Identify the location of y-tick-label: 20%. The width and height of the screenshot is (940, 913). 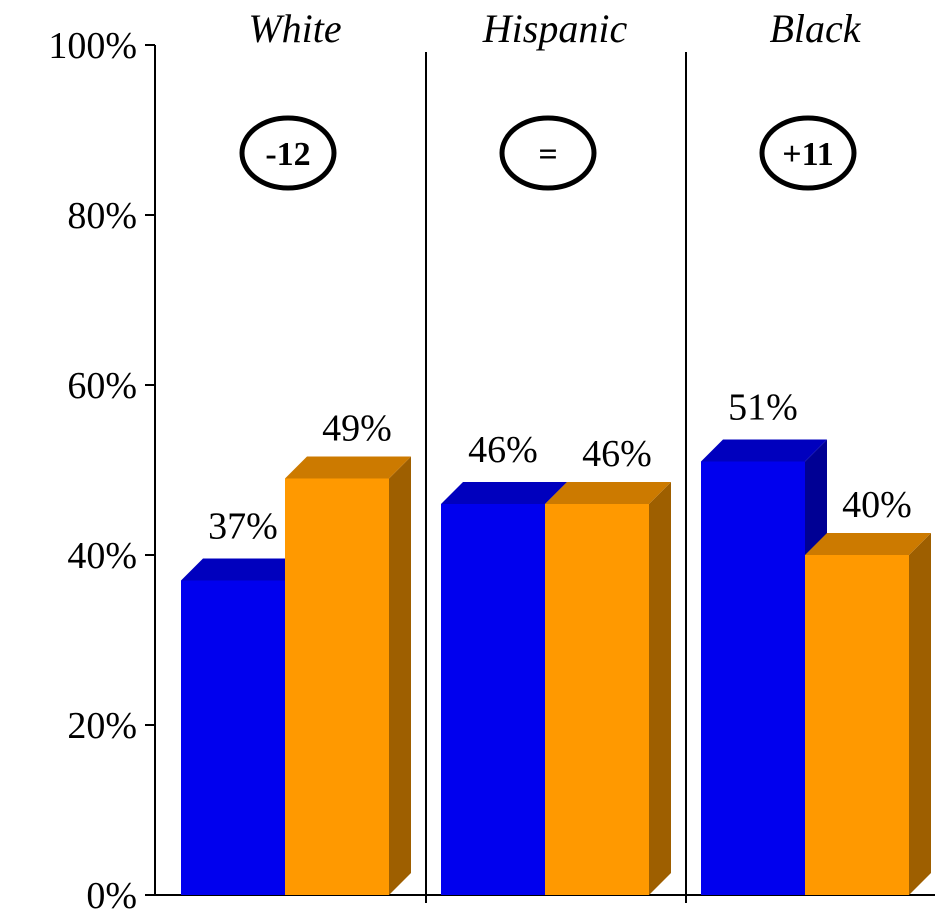
(102, 726).